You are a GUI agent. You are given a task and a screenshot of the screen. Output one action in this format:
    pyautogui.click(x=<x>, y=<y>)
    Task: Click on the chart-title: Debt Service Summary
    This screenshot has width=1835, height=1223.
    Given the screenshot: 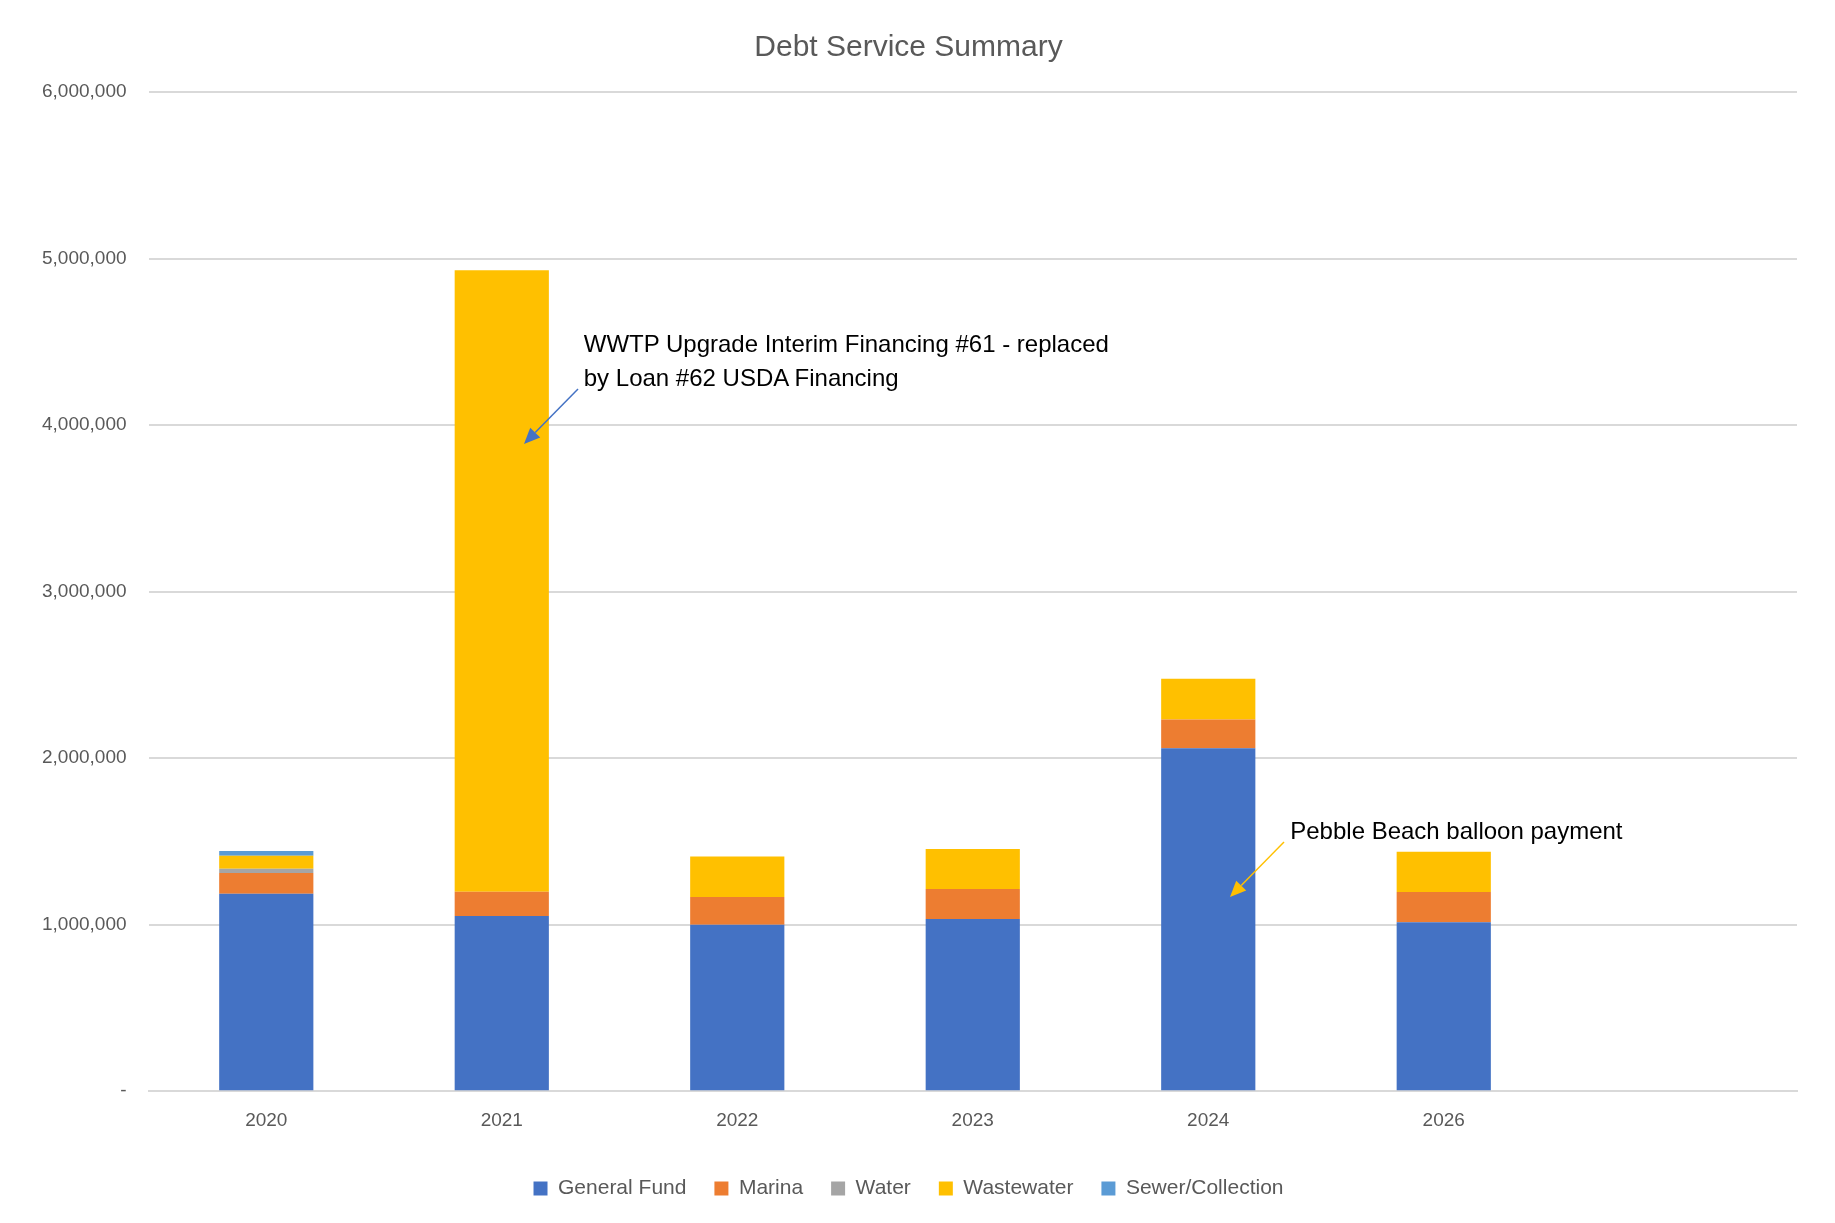 What is the action you would take?
    pyautogui.click(x=908, y=46)
    